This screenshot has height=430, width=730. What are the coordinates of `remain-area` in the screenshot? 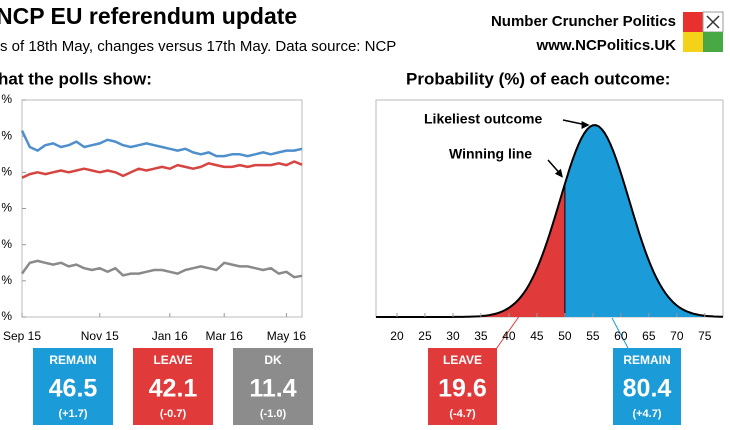 It's located at (643, 221).